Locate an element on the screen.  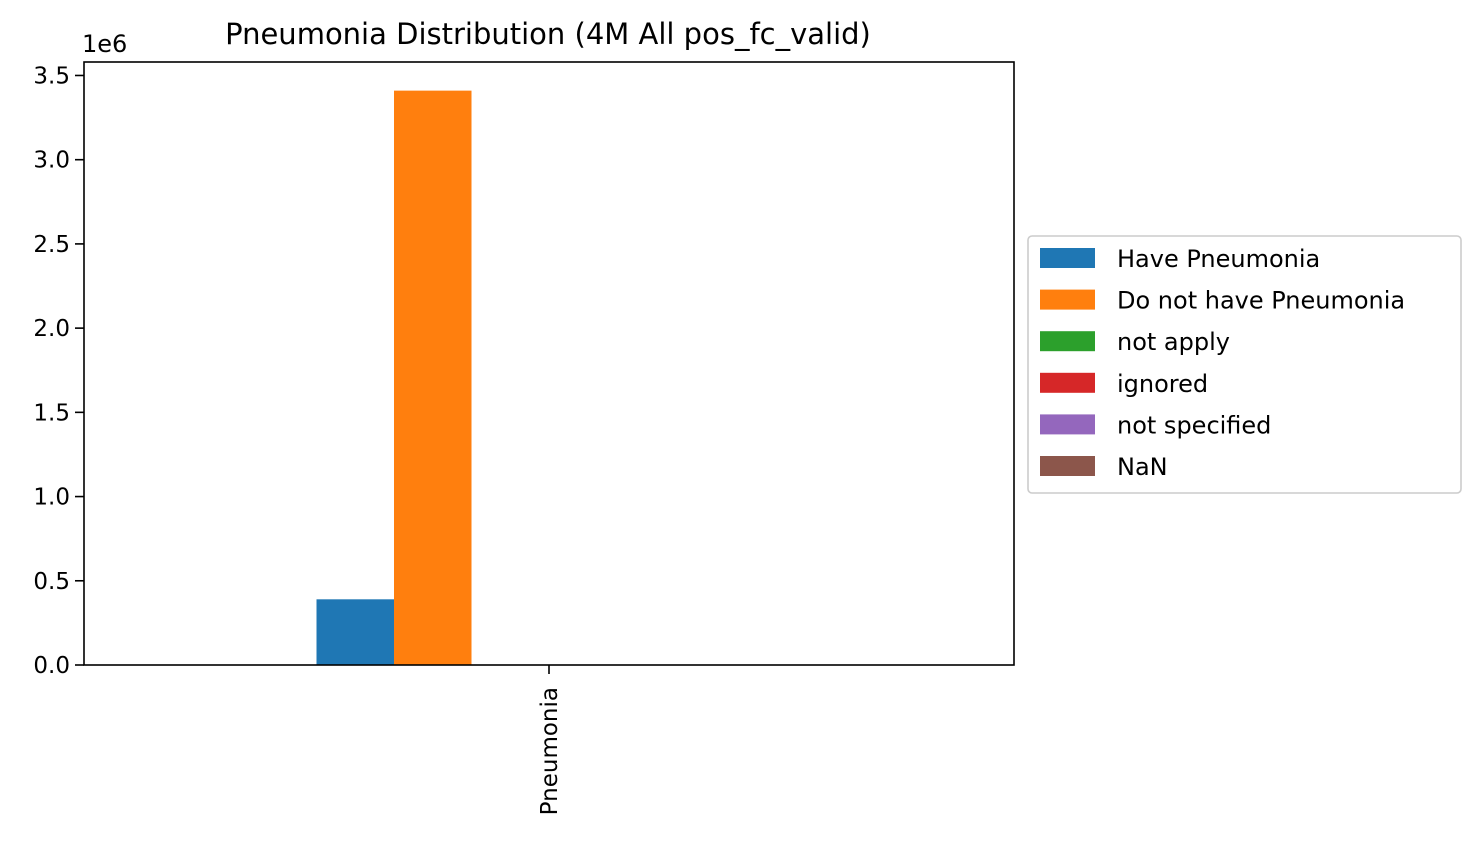
y-tick-label: 1.5 is located at coordinates (51, 413).